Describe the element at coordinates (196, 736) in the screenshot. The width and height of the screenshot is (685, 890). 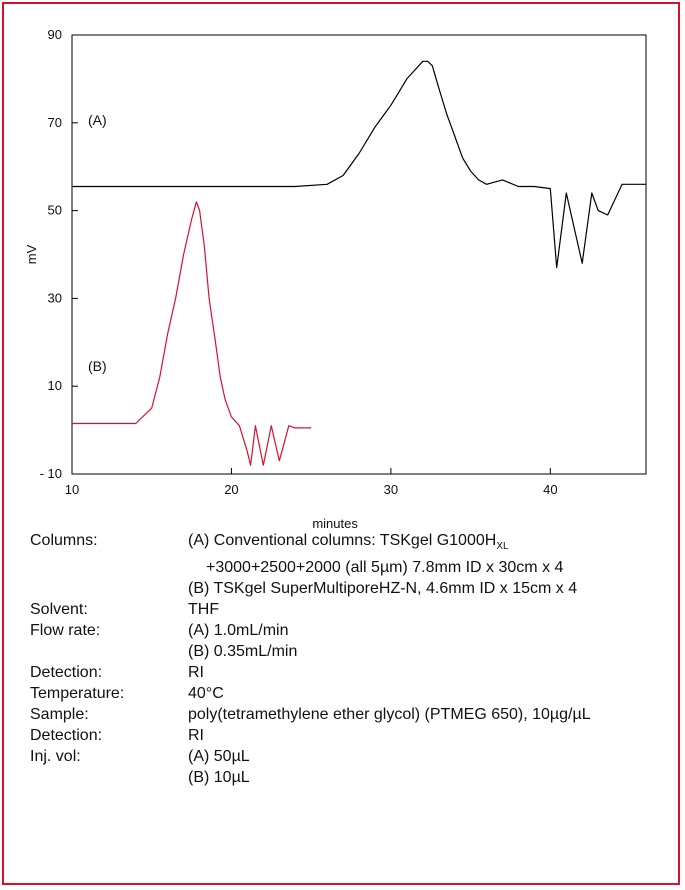
I see `detection2-value: RI` at that location.